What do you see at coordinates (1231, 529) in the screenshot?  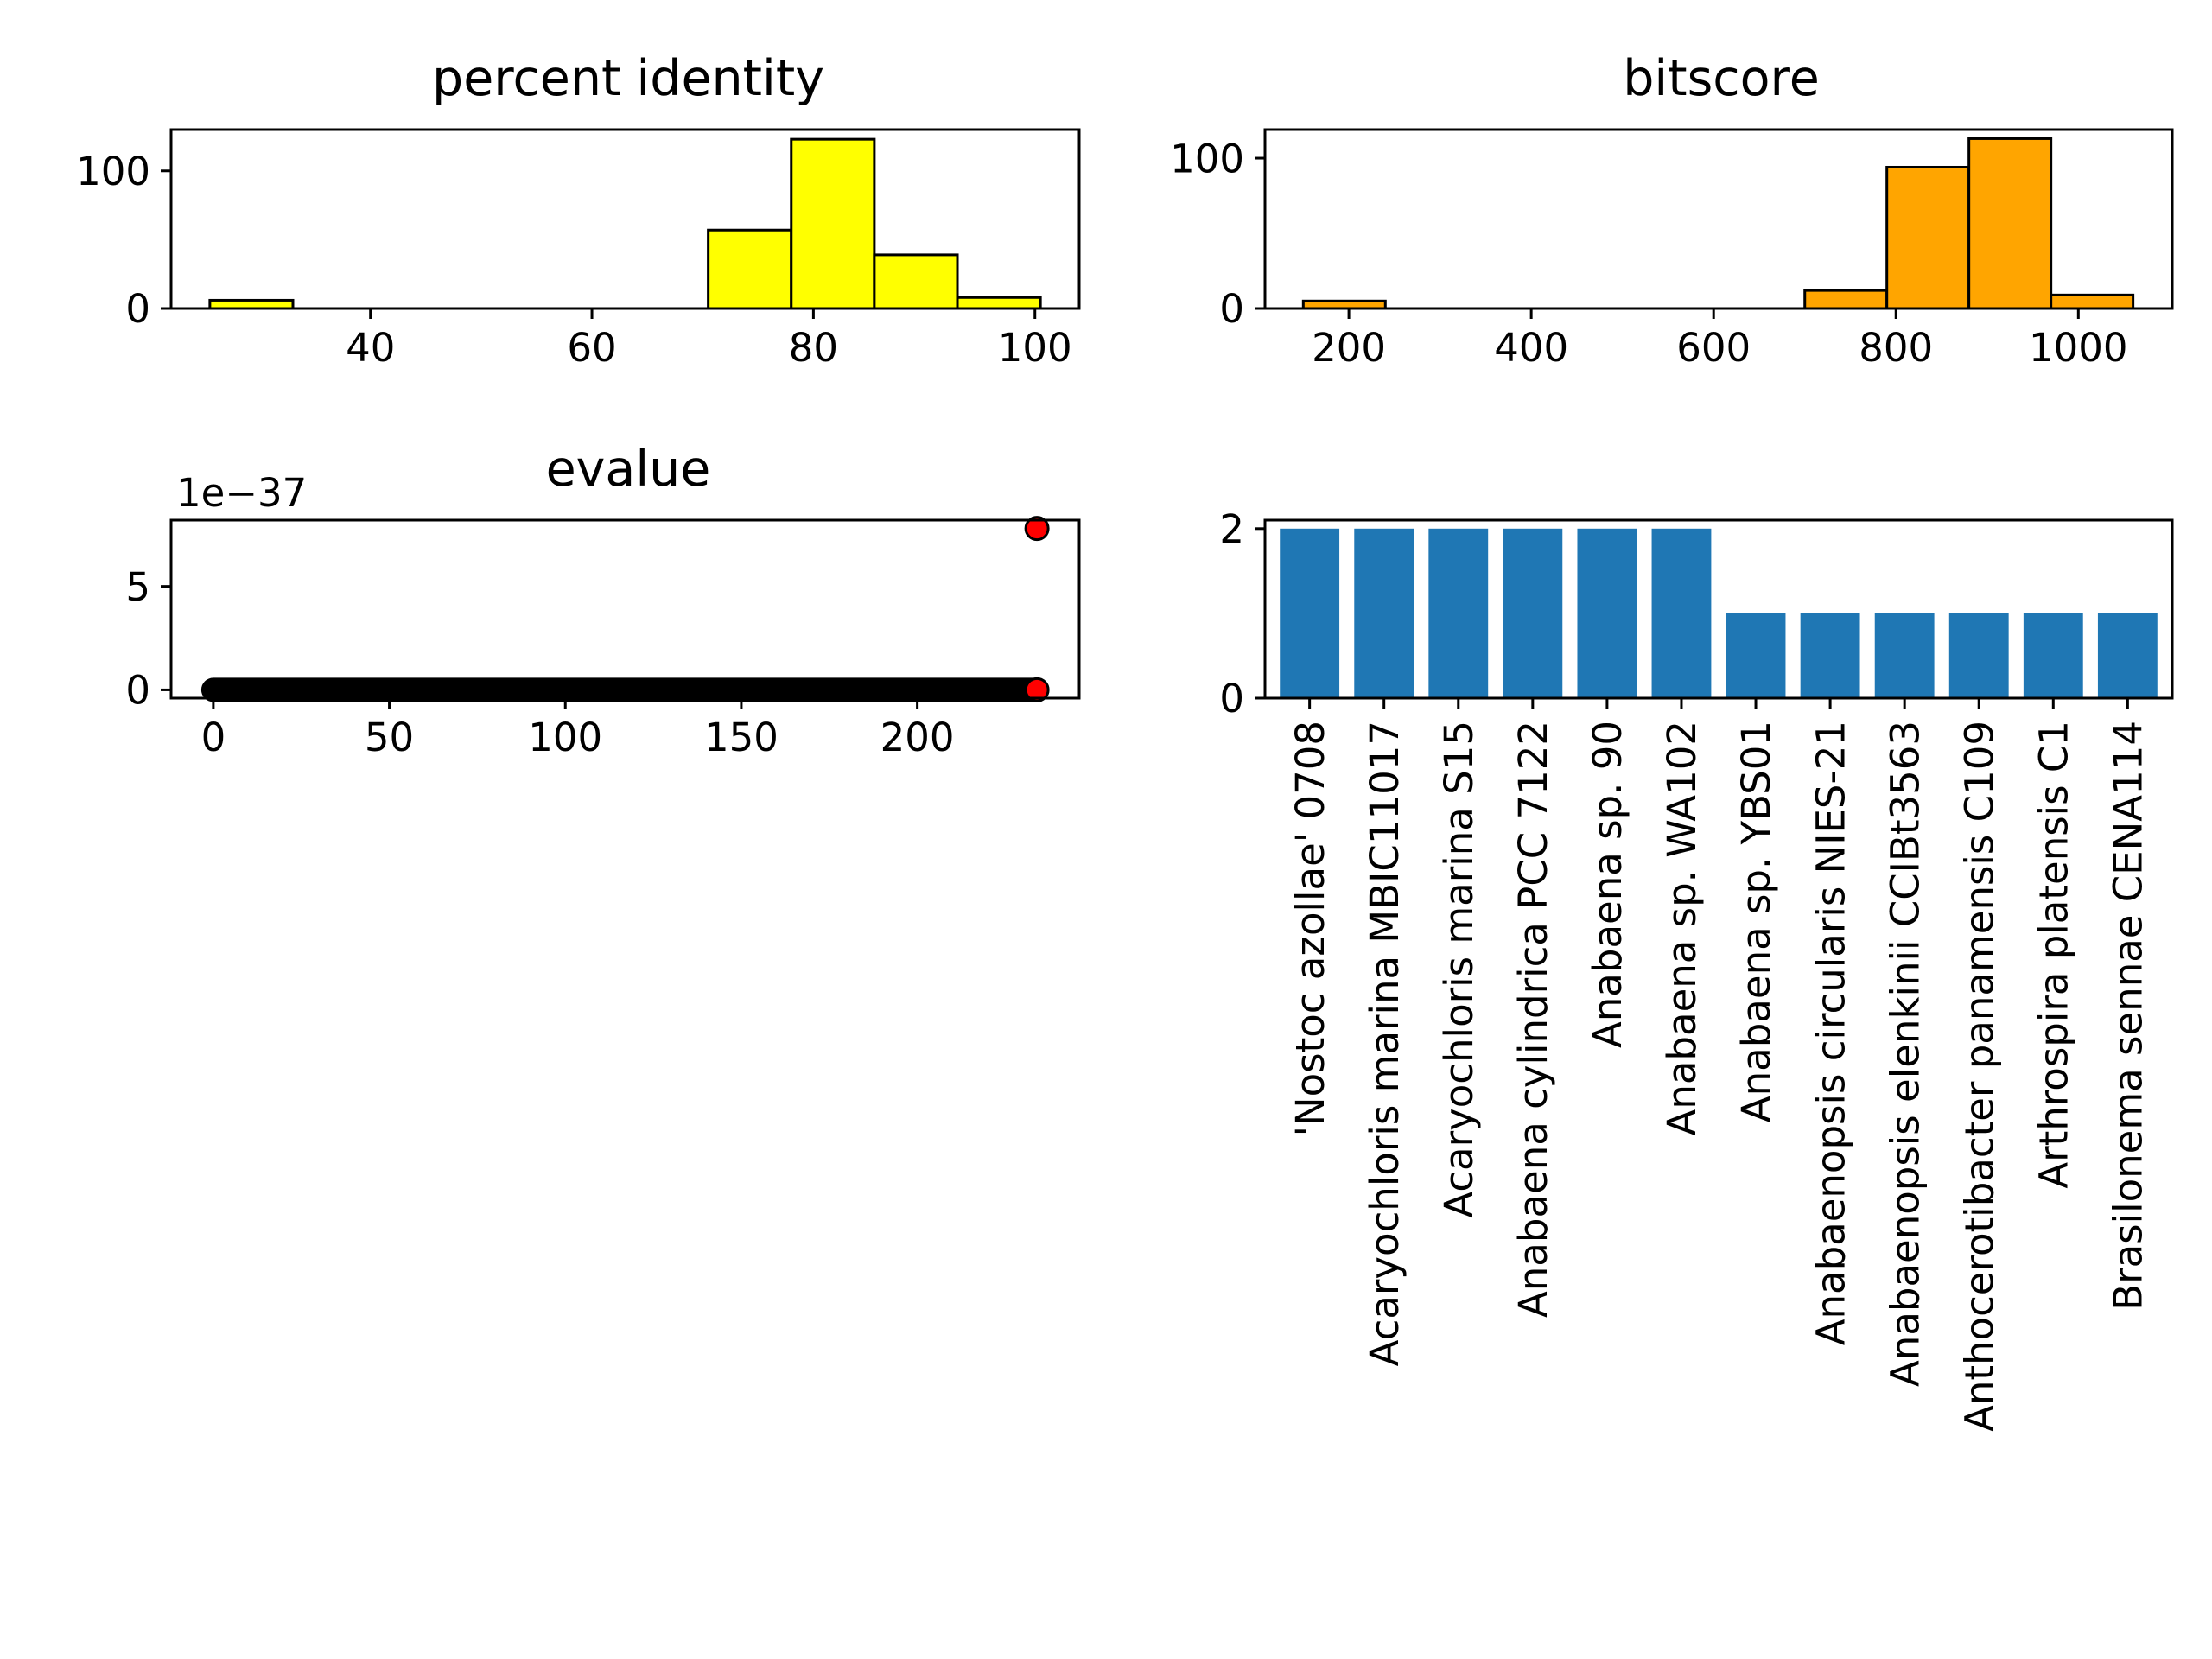 I see `y-tick-label: 2` at bounding box center [1231, 529].